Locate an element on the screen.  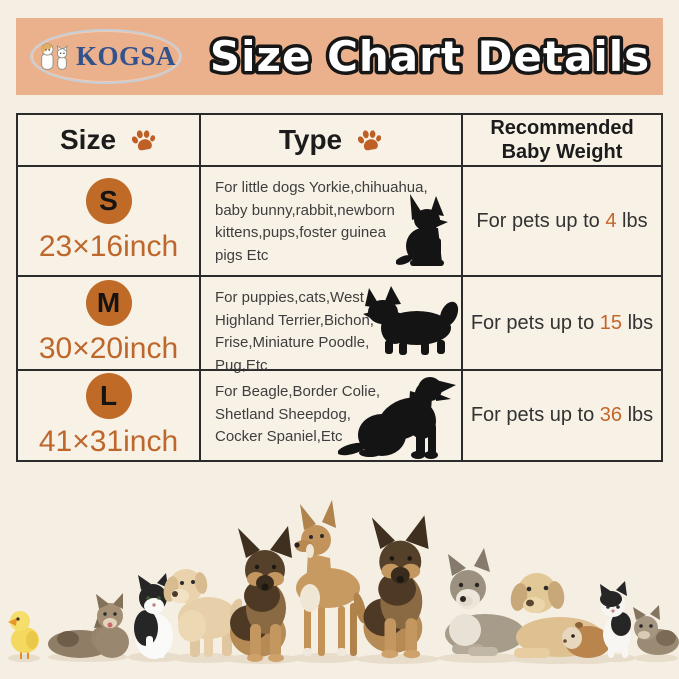
brand-logo: KOGSA is located at coordinates (106, 56).